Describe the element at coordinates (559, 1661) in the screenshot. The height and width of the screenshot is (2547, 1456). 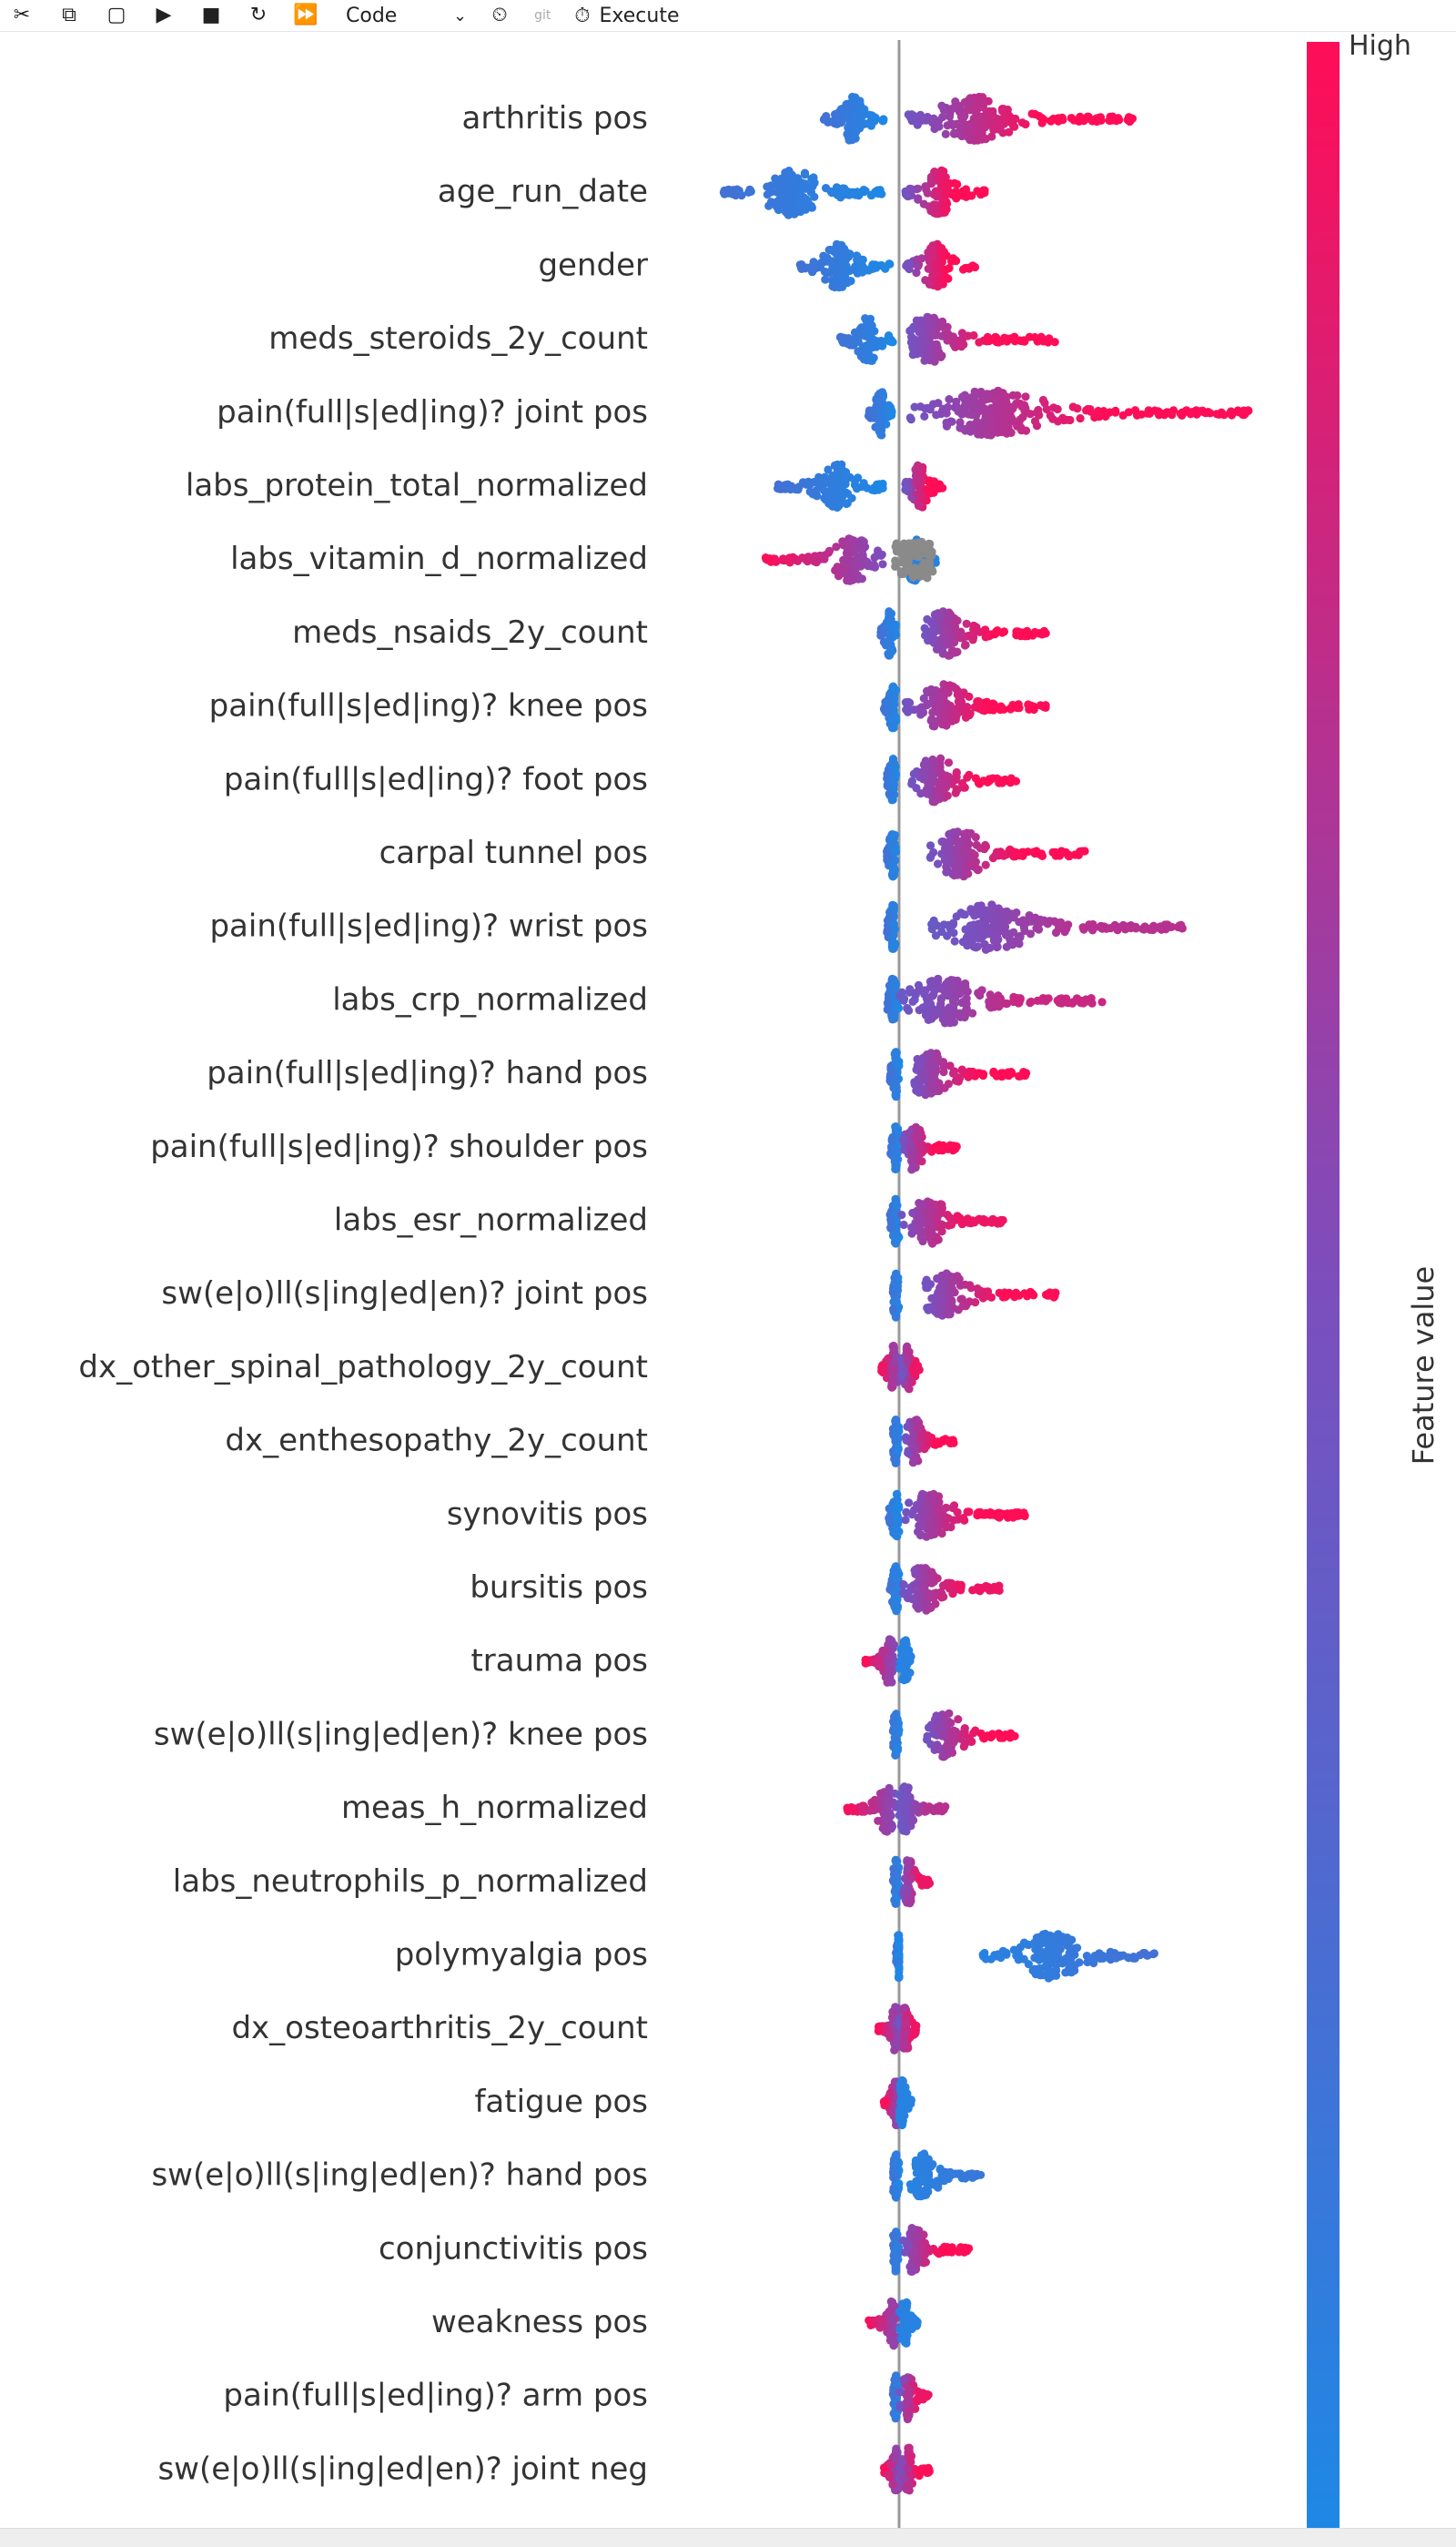
I see `feature-label: trauma pos` at that location.